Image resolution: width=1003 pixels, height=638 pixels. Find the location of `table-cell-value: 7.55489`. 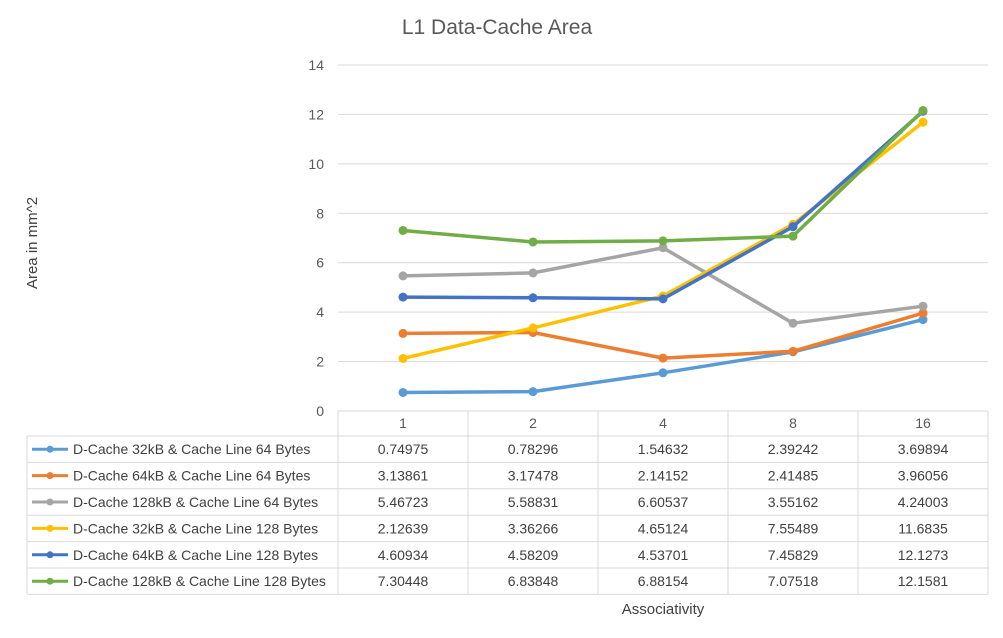

table-cell-value: 7.55489 is located at coordinates (793, 528).